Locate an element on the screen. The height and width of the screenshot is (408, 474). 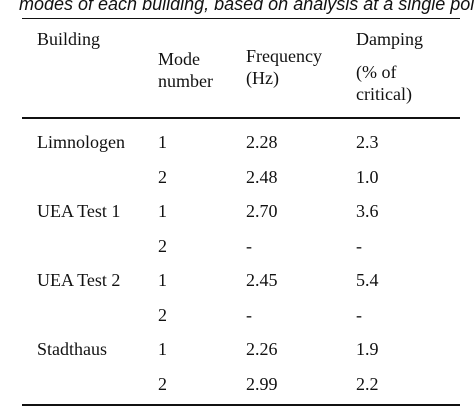
cell-damping: 2.3 is located at coordinates (367, 142).